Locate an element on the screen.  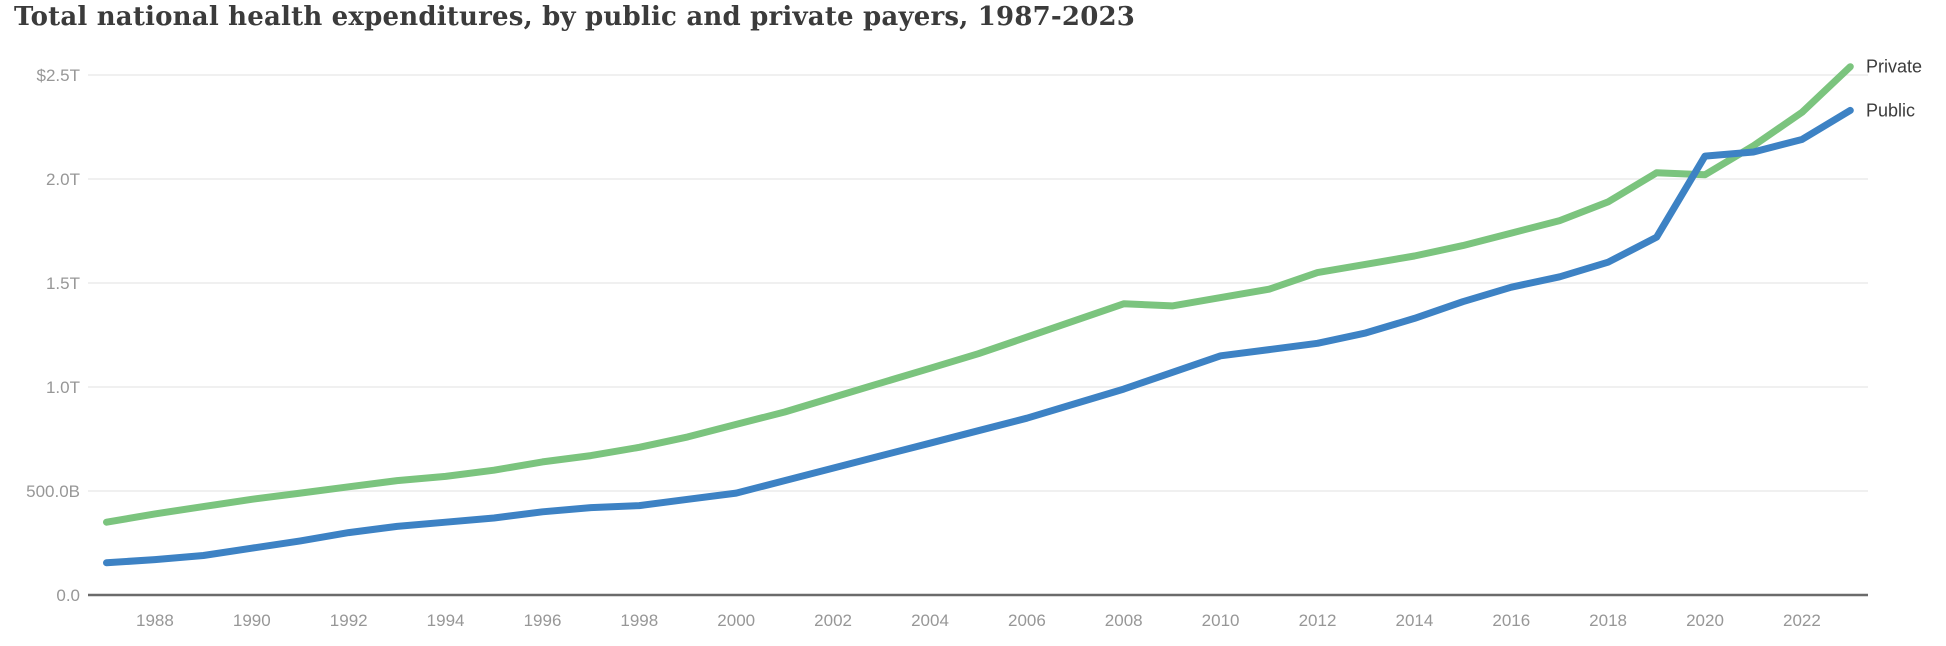
x-tick-label: 2006 is located at coordinates (1027, 620).